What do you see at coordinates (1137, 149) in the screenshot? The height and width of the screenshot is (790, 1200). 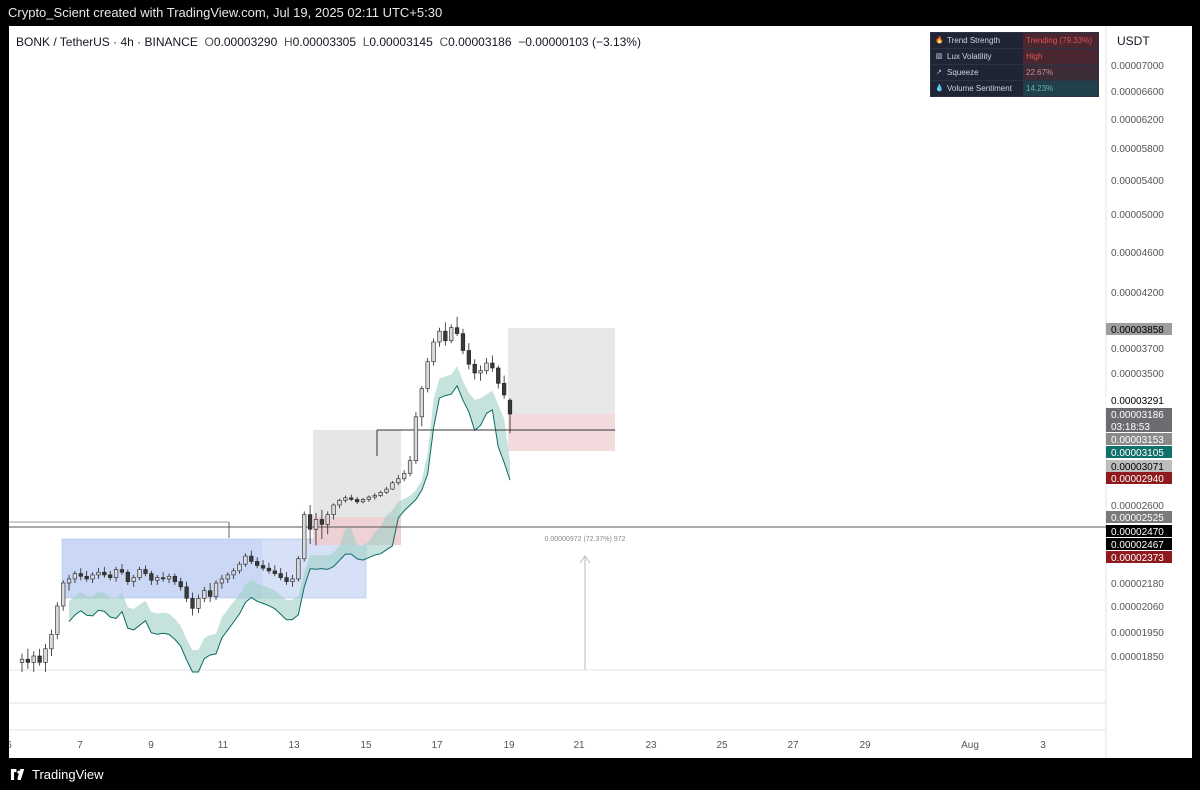 I see `price-tick-label: 0.00005800` at bounding box center [1137, 149].